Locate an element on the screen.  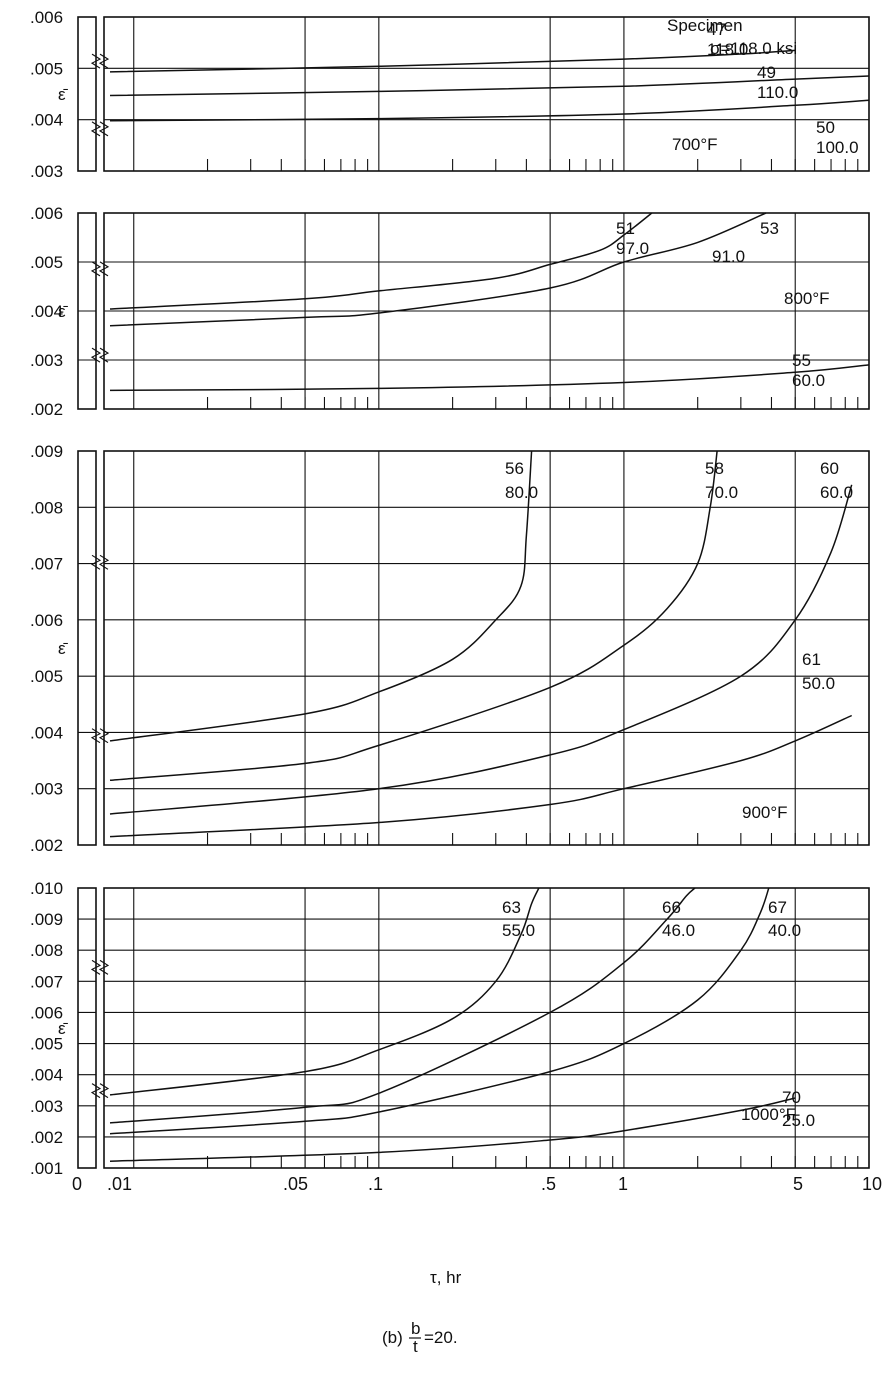
x-tick-label-0.01: .01 is located at coordinates (119, 1184).